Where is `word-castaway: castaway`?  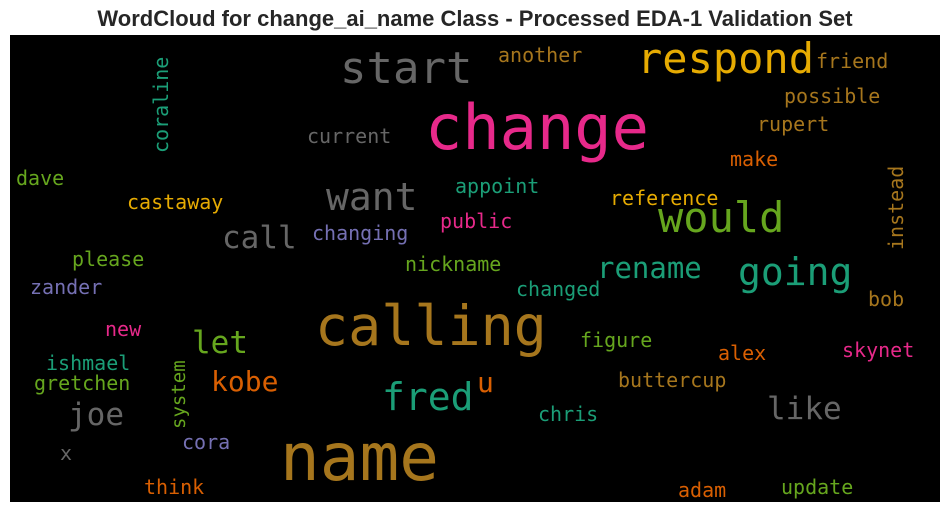
word-castaway: castaway is located at coordinates (175, 202).